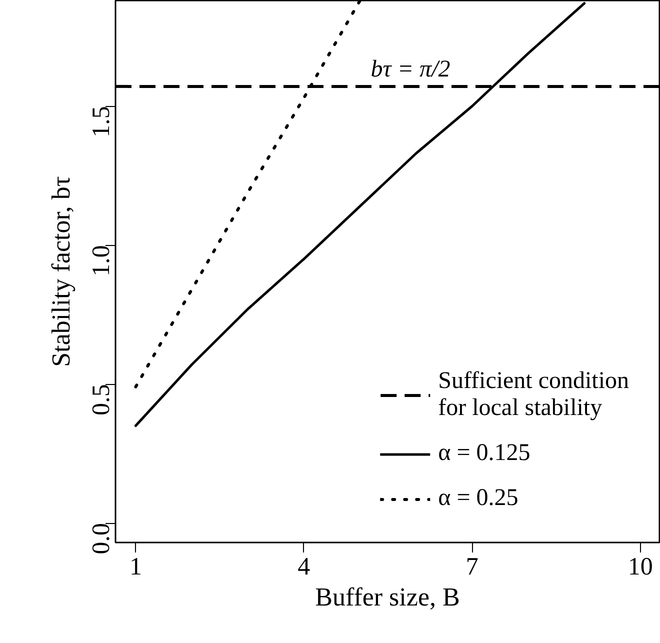 The image size is (660, 643). Describe the element at coordinates (387, 597) in the screenshot. I see `x-axis-title: Buffer size, B` at that location.